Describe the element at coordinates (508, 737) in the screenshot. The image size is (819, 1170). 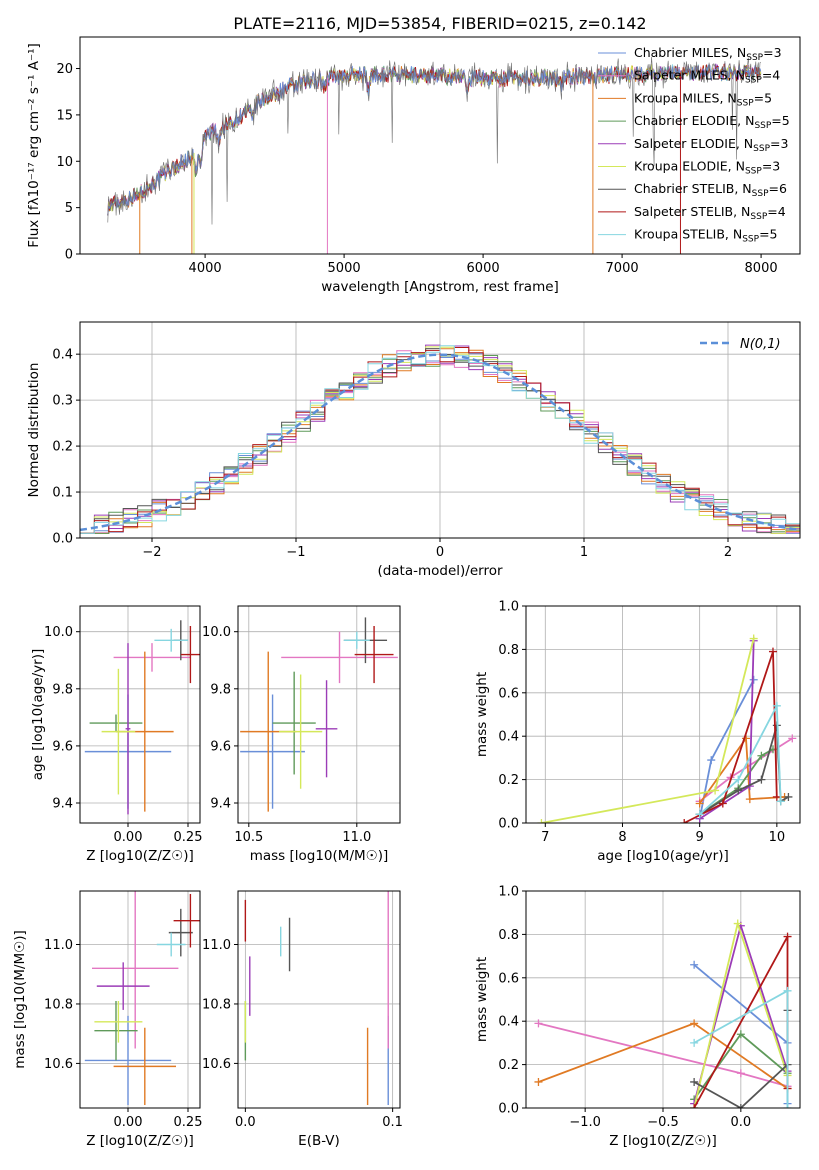
I see `weight_vs_age-ytick-label: 0.4` at that location.